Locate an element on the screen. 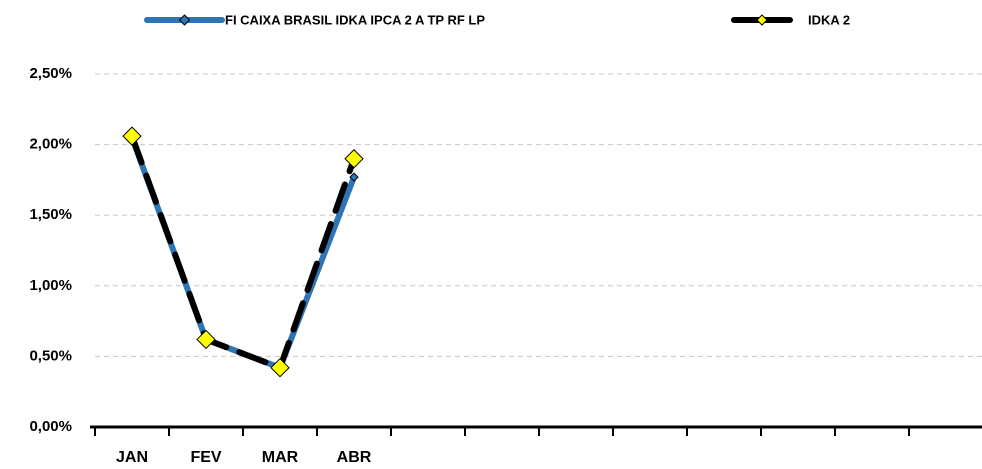  x-tick-label: FEV is located at coordinates (205, 457).